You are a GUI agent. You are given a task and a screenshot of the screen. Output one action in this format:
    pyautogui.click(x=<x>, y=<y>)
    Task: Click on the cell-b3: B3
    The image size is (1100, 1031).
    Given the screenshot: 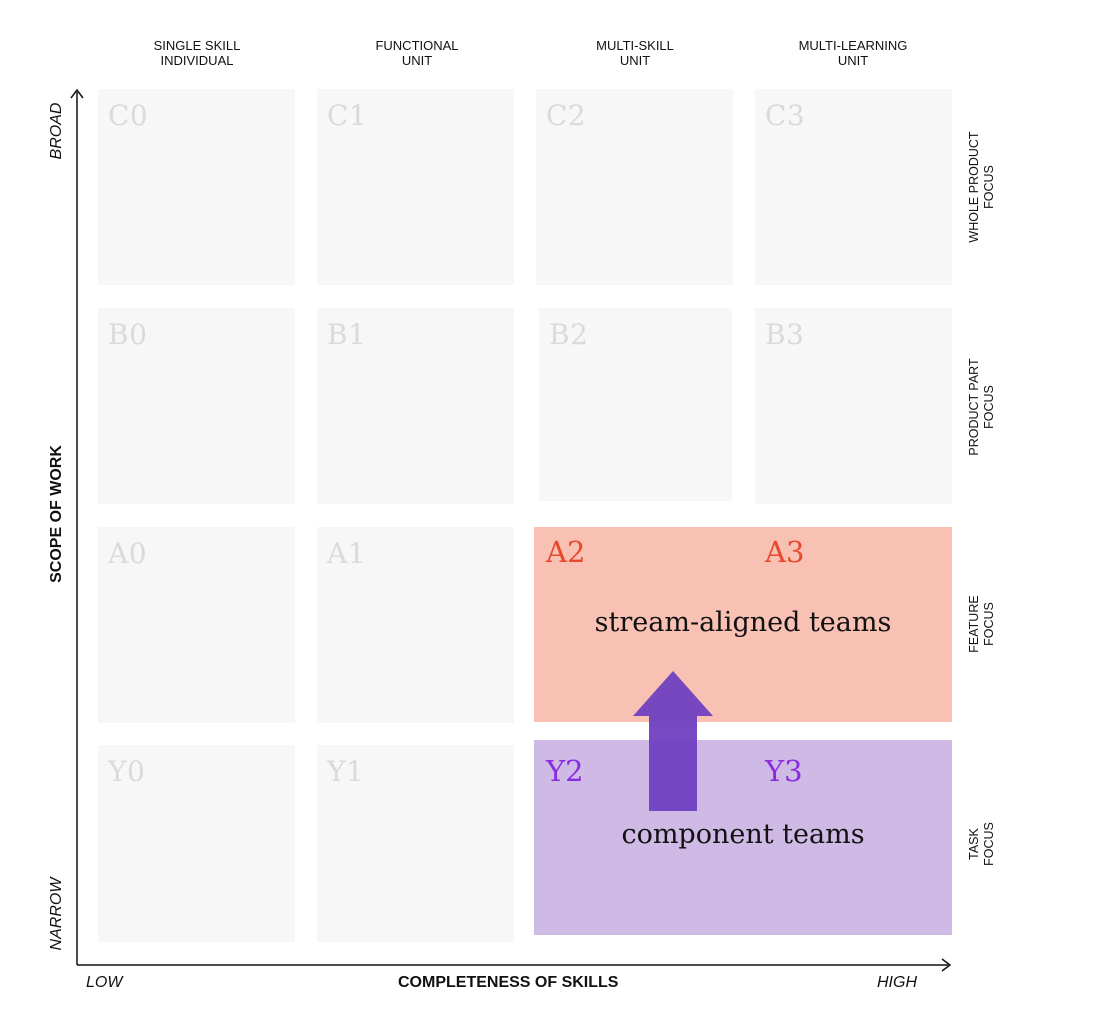 What is the action you would take?
    pyautogui.click(x=853, y=406)
    